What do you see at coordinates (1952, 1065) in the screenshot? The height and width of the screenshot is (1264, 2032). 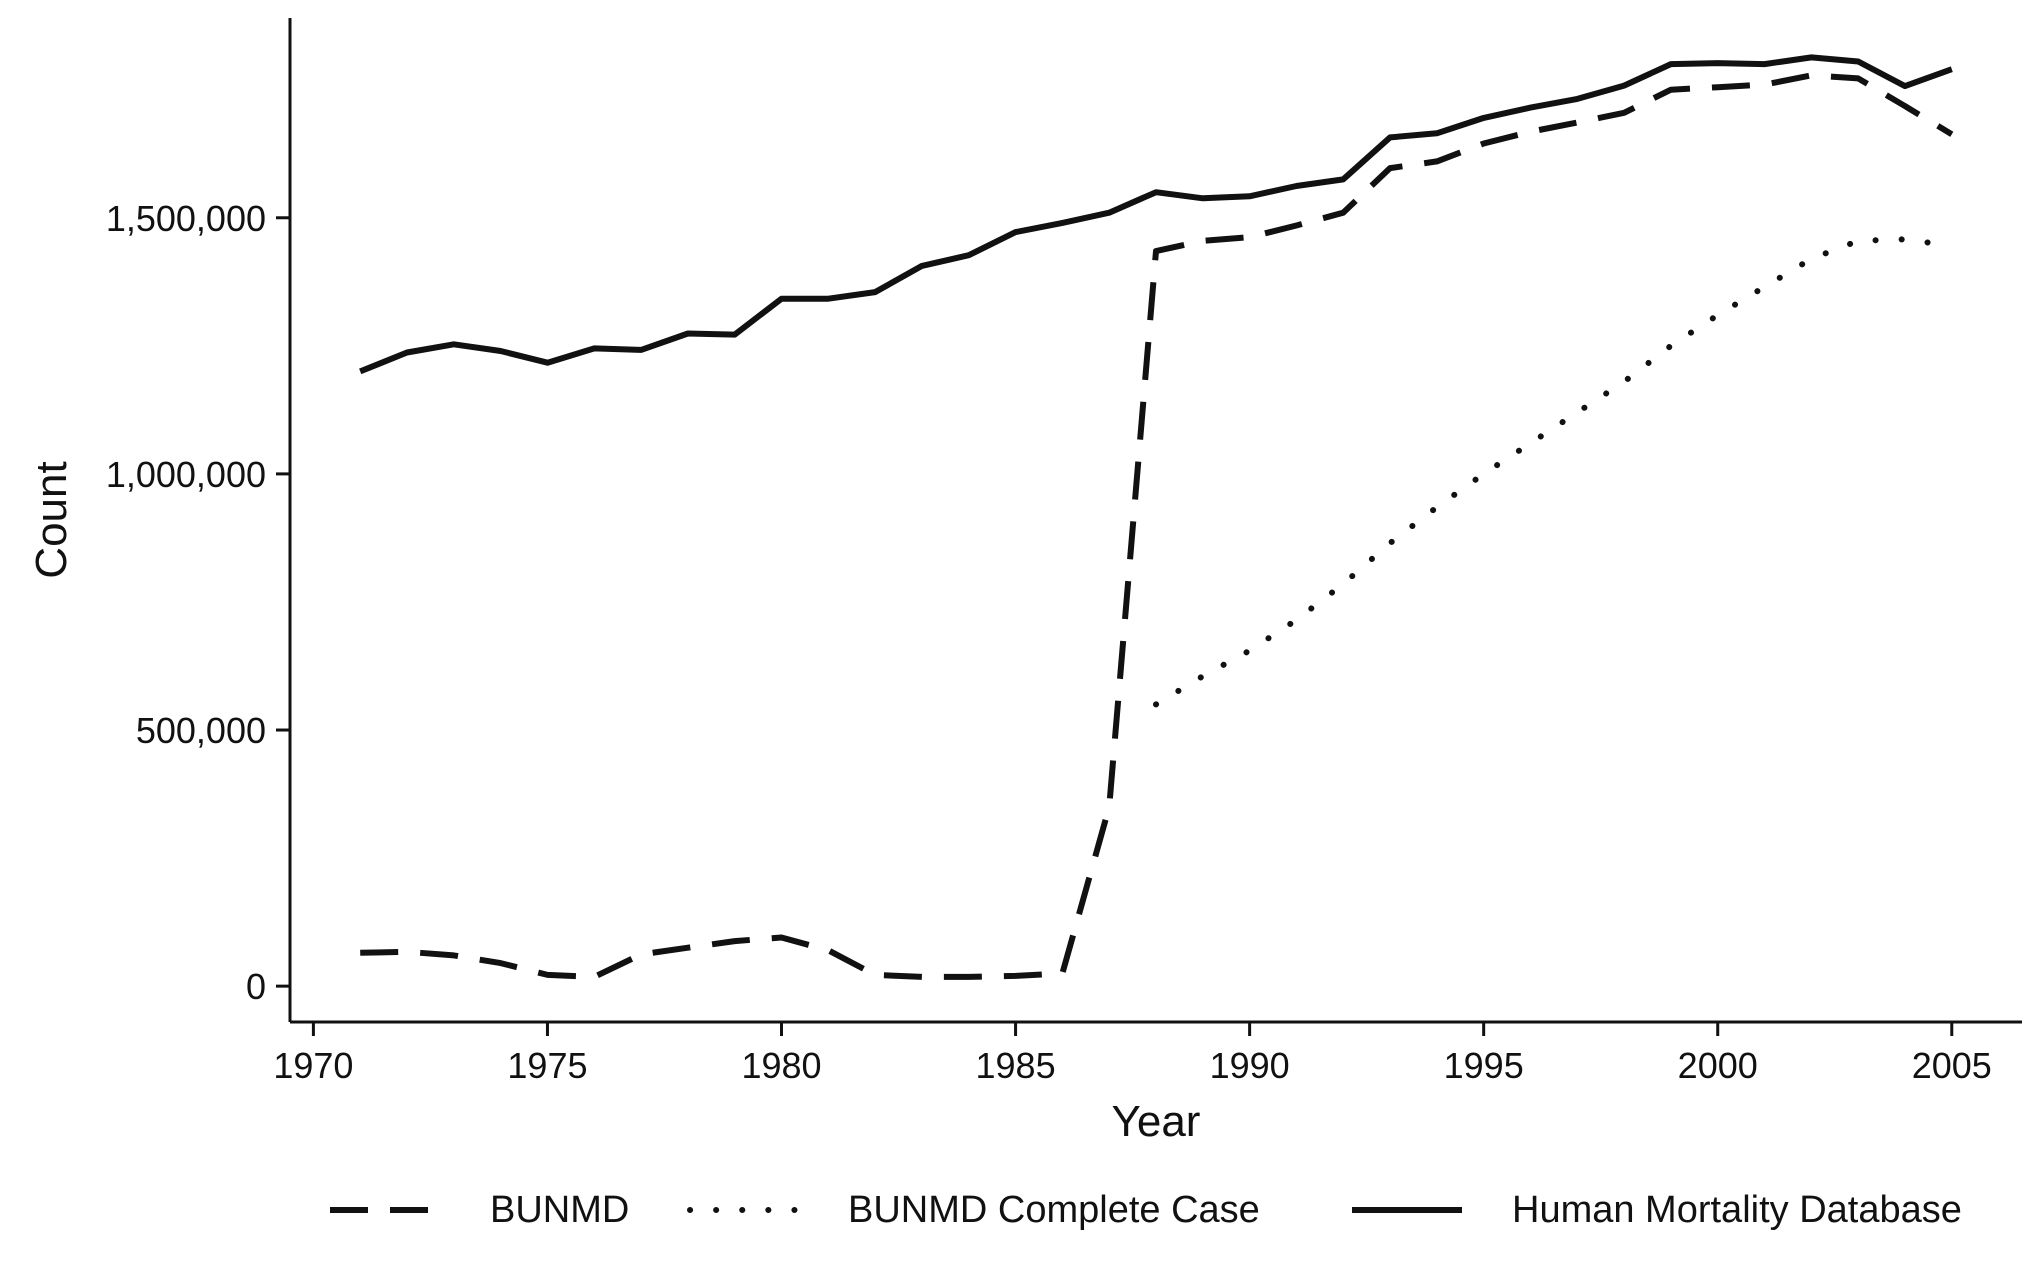 I see `x-tick-label: 2005` at bounding box center [1952, 1065].